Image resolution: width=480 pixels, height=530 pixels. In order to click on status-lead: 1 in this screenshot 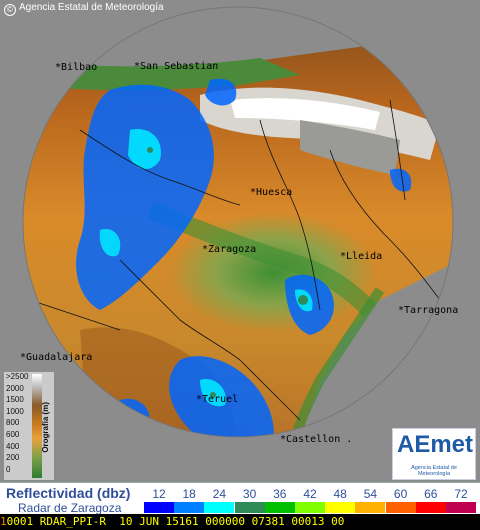, I will do `click(3, 521)`.